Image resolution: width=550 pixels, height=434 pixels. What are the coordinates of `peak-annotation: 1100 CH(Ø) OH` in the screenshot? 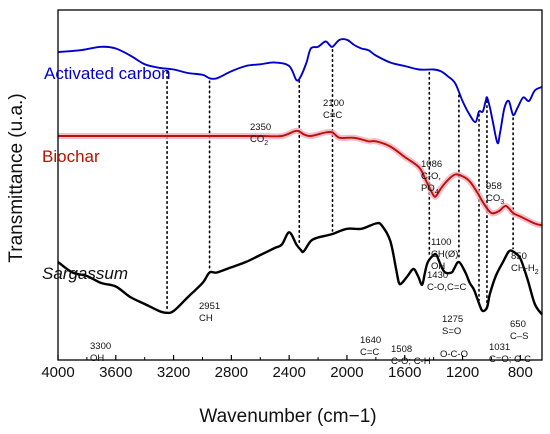 It's located at (444, 254).